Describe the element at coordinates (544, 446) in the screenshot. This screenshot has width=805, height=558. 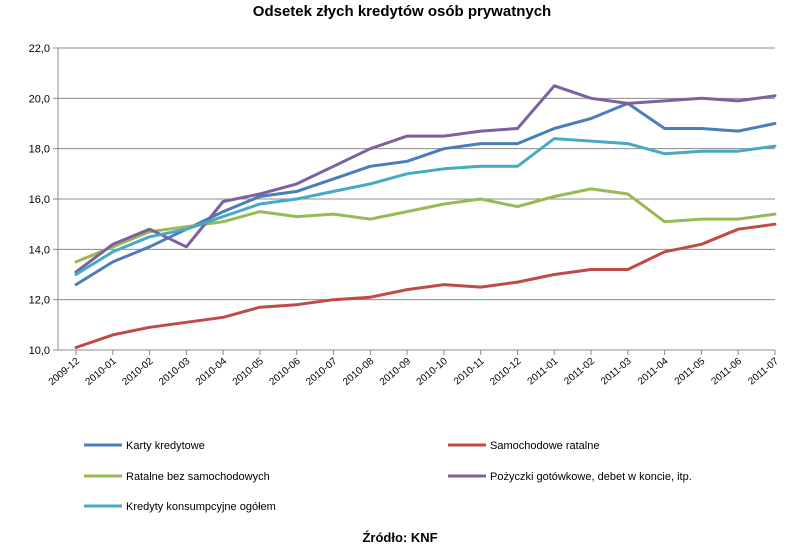
I see `legend-label: Samochodowe ratalne` at that location.